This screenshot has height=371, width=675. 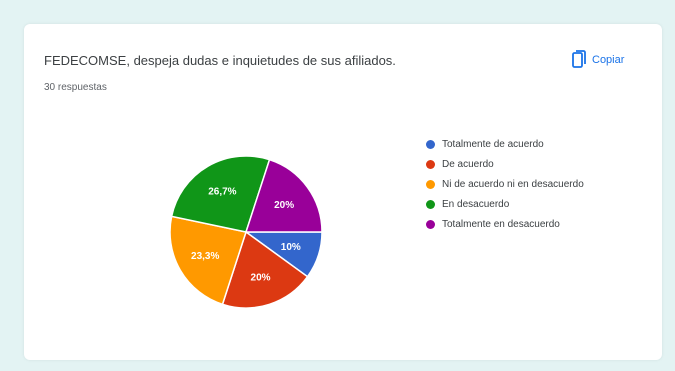 I want to click on legend-item-3: Ni de acuerdo ni en desacuerdo, so click(x=505, y=184).